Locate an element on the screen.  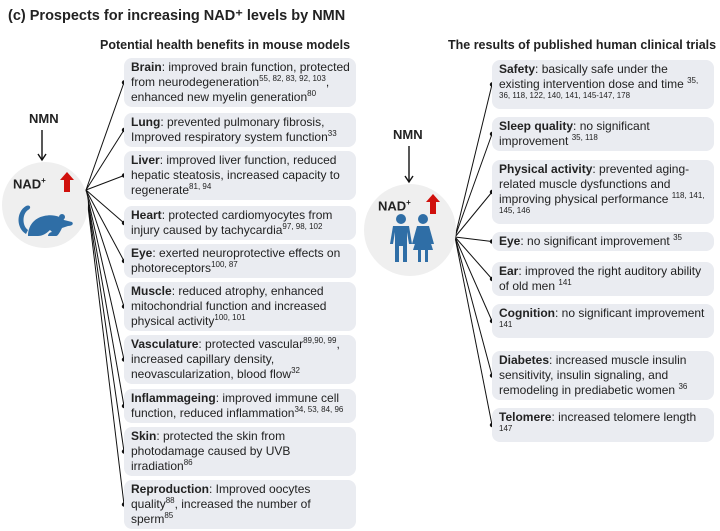
reference-sup: 35, 36, 118, 122, 140, 141, 145-147, 178 is located at coordinates (599, 88).